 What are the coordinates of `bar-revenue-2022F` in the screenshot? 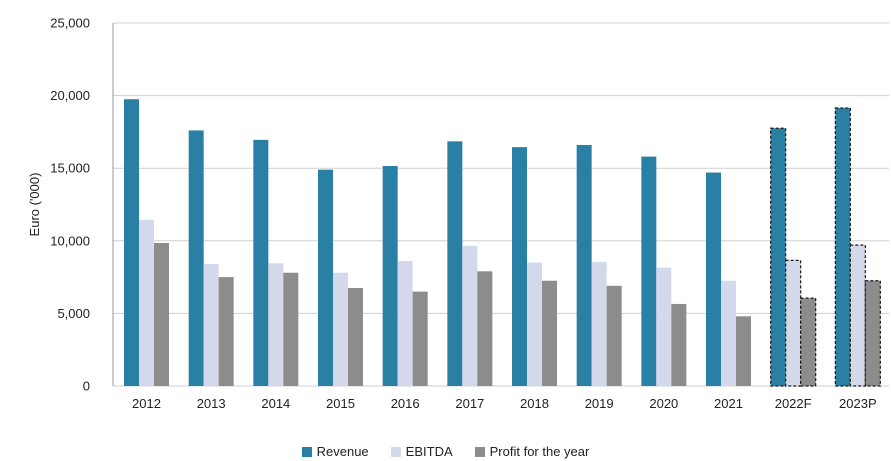 It's located at (778, 257).